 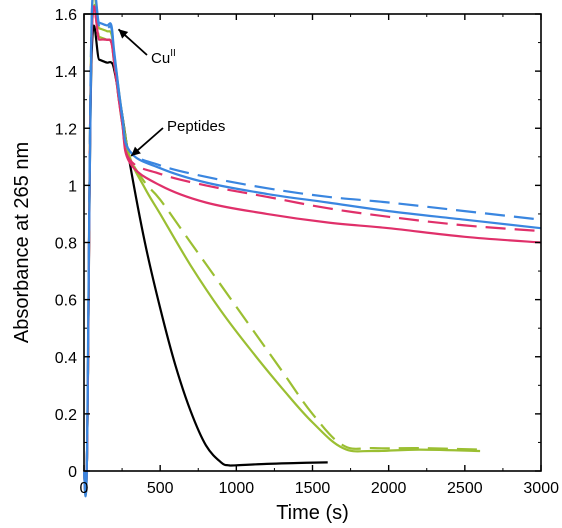 I want to click on y-tick-label: 0.4, so click(x=66, y=358).